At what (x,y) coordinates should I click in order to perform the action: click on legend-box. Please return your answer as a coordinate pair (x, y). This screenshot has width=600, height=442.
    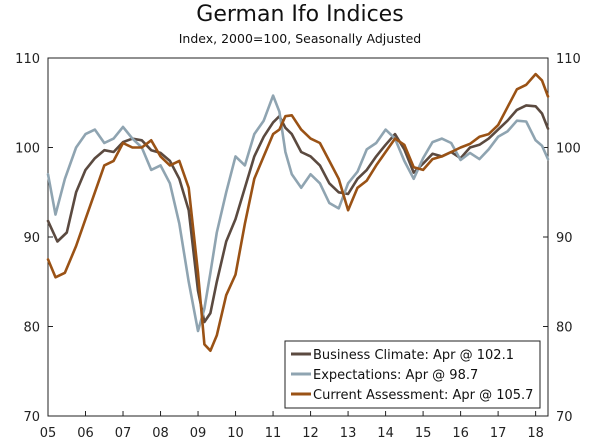
    Looking at the image, I should click on (412, 374).